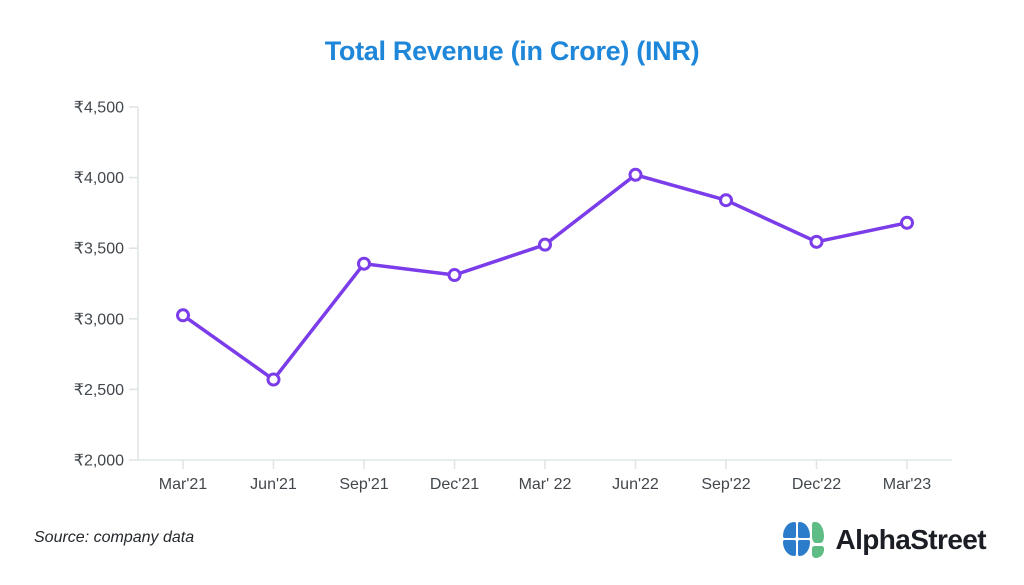 This screenshot has width=1024, height=585. I want to click on y-tick-label: ₹4,000, so click(99, 178).